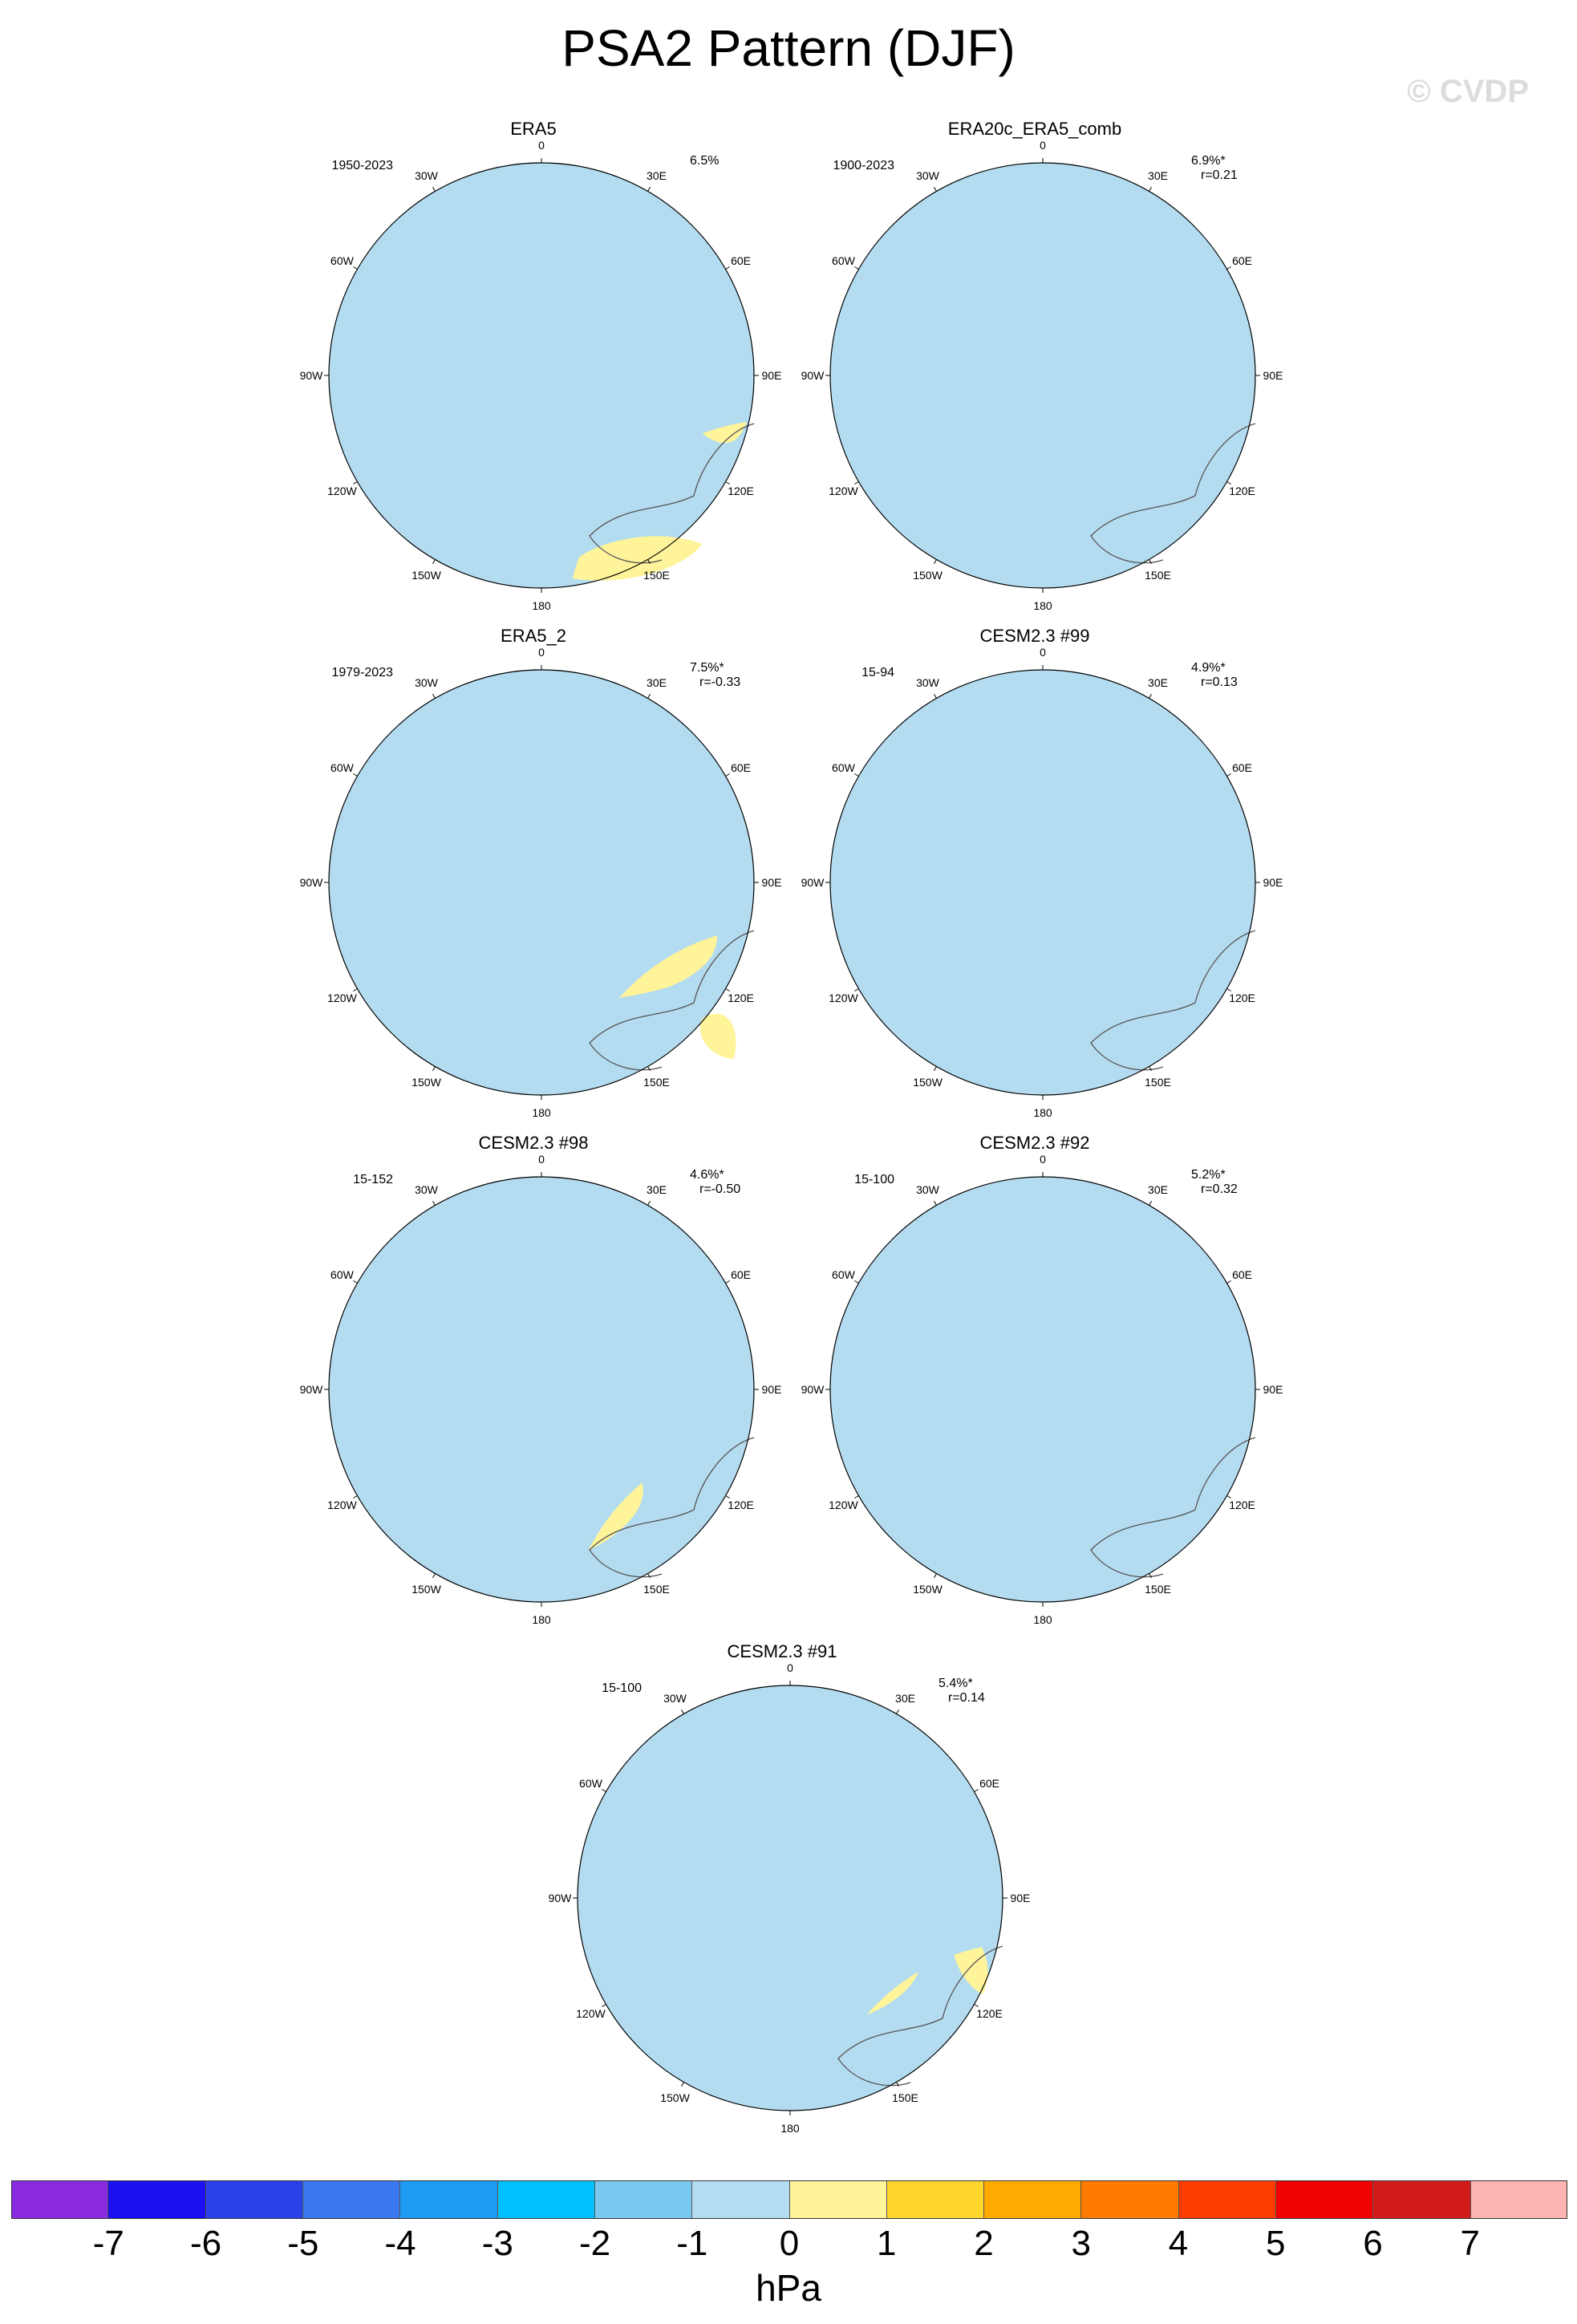 Image resolution: width=1577 pixels, height=2324 pixels. What do you see at coordinates (303, 2243) in the screenshot?
I see `colorbar-tick-label: -5` at bounding box center [303, 2243].